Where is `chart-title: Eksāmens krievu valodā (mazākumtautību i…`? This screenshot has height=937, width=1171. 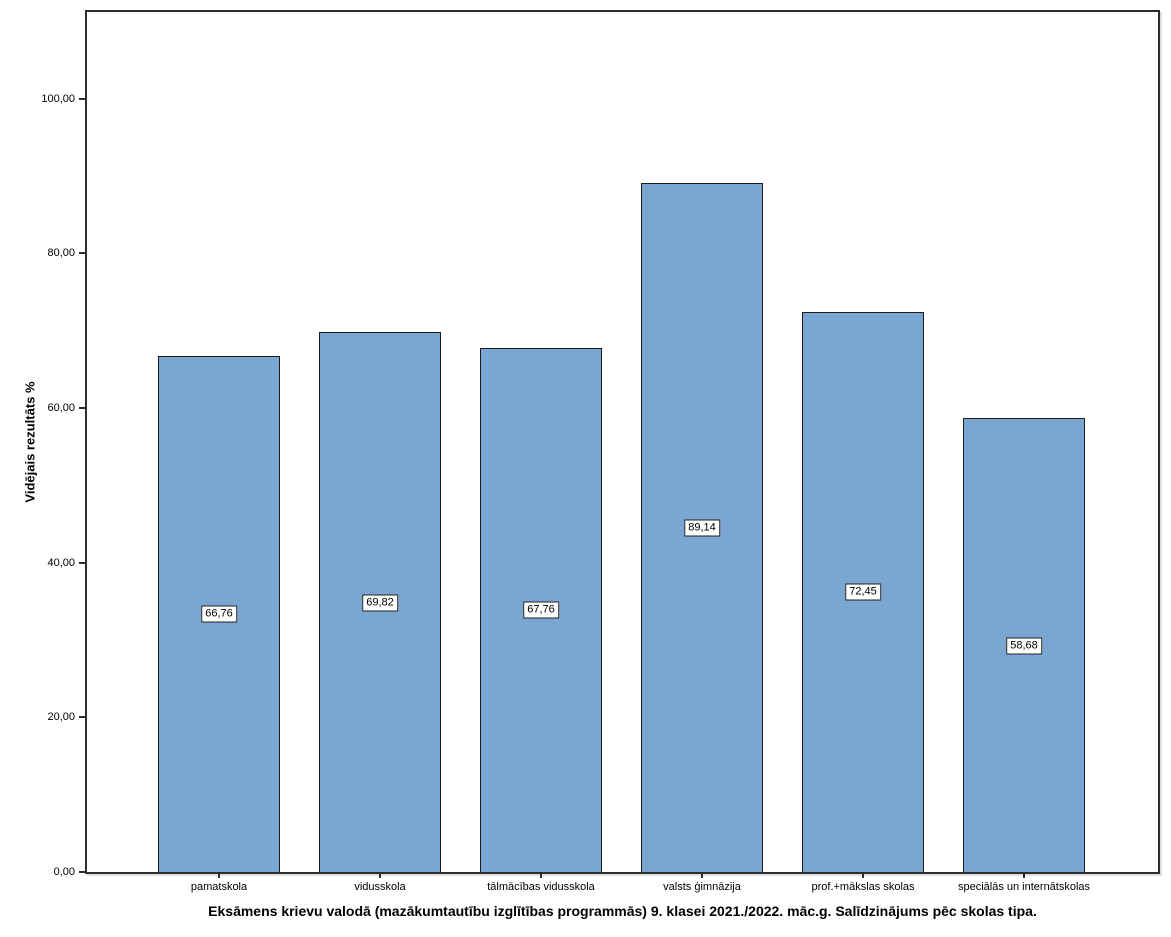
chart-title: Eksāmens krievu valodā (mazākumtautību i… is located at coordinates (622, 911).